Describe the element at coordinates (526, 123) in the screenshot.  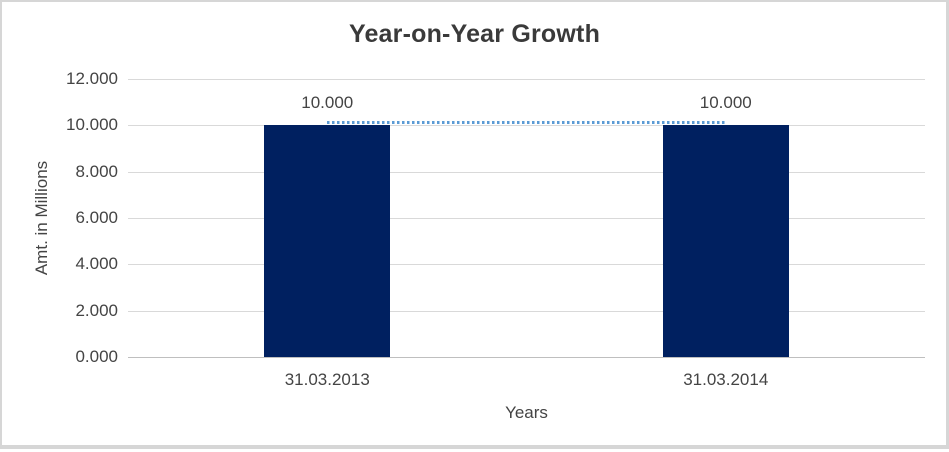
I see `growth-connector-dotted-line` at that location.